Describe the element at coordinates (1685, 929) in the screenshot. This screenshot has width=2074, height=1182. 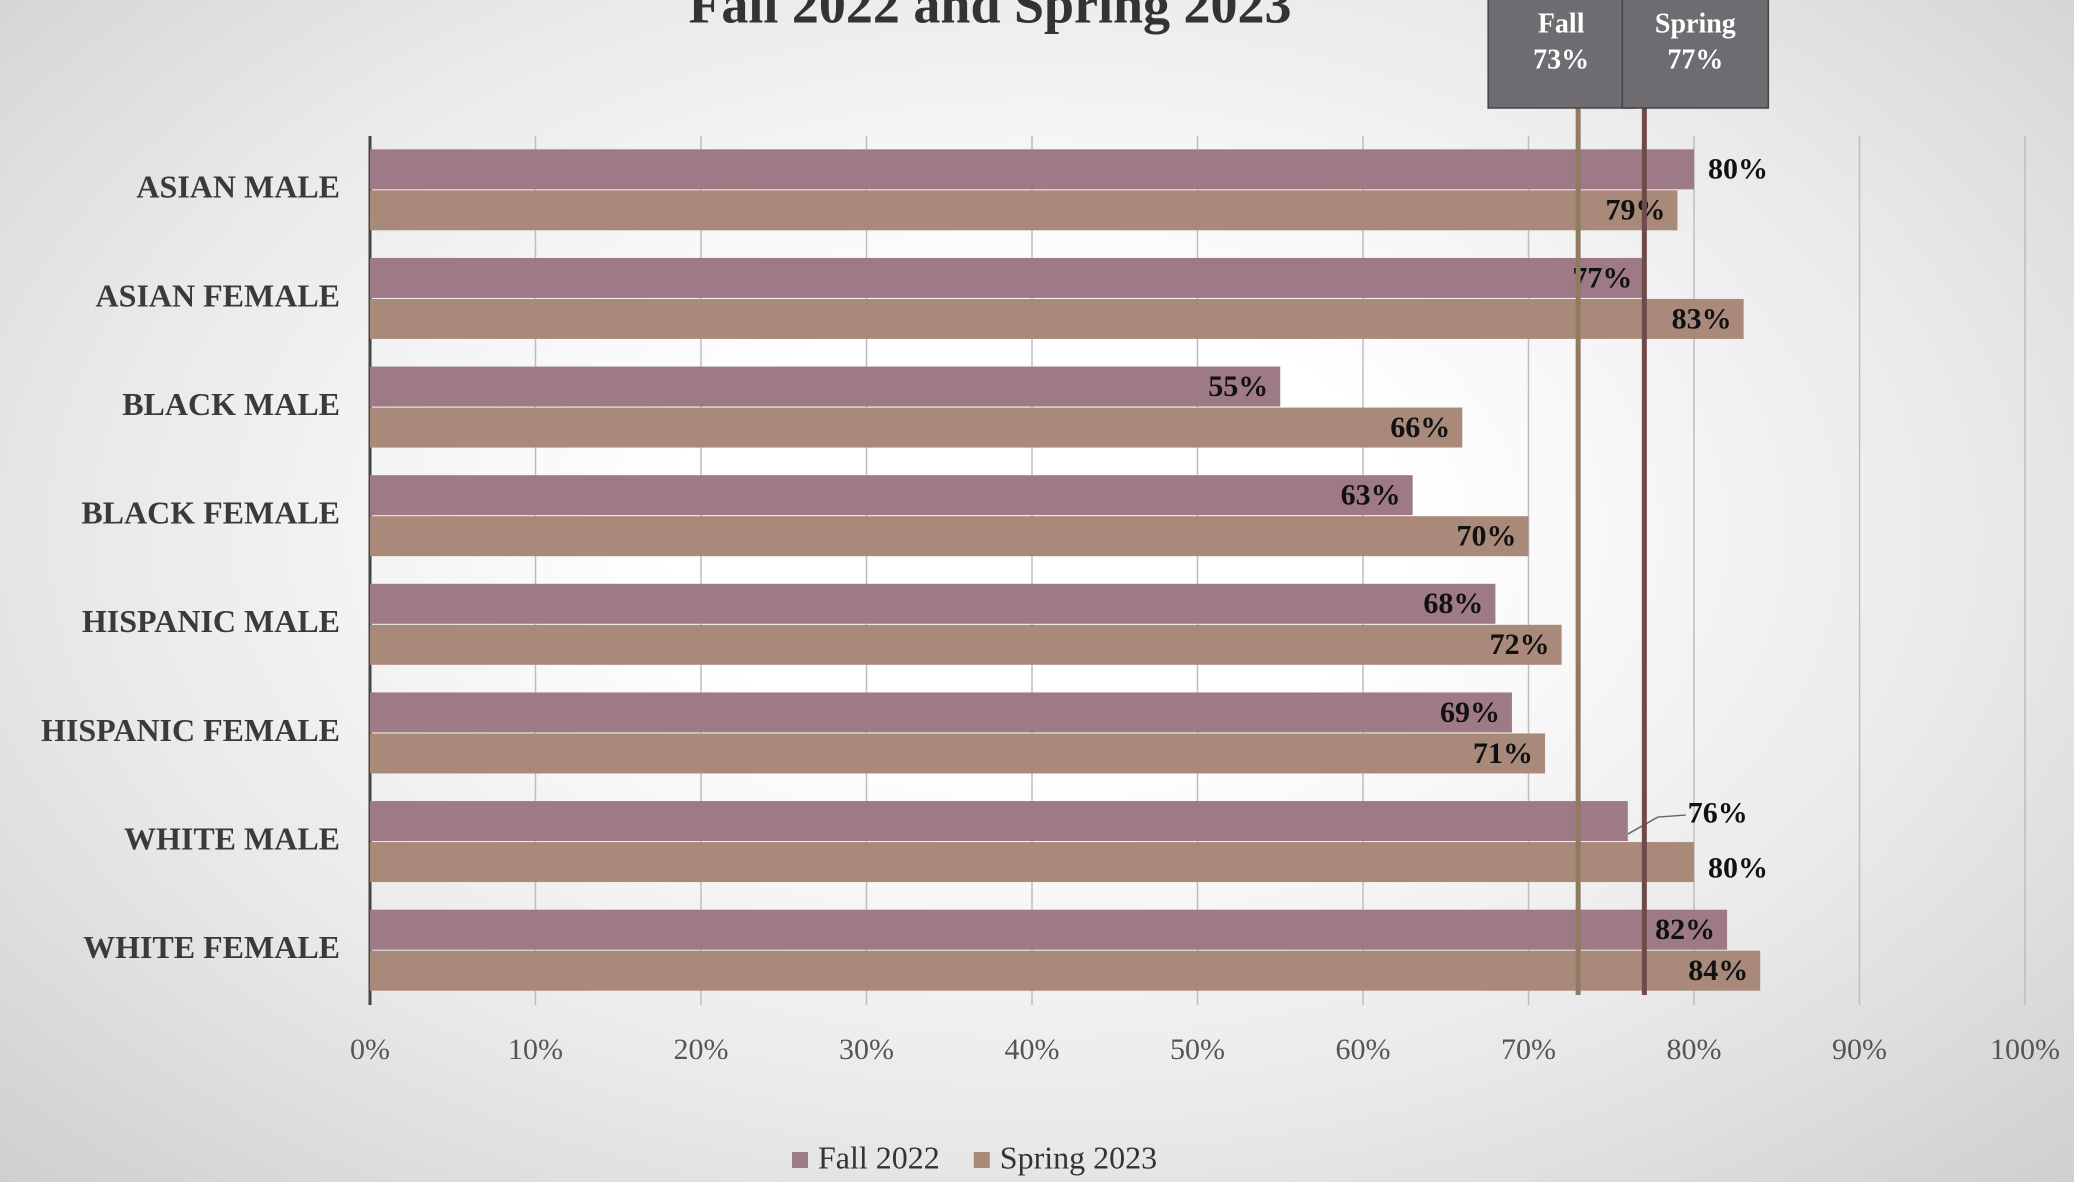
I see `data-label: 82%` at that location.